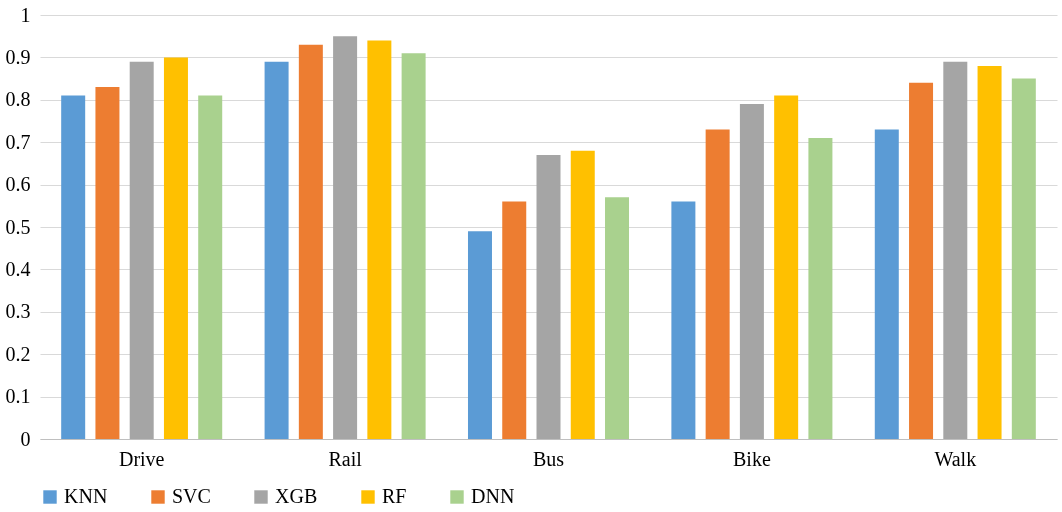  Describe the element at coordinates (394, 496) in the screenshot. I see `legend-label: RF` at that location.